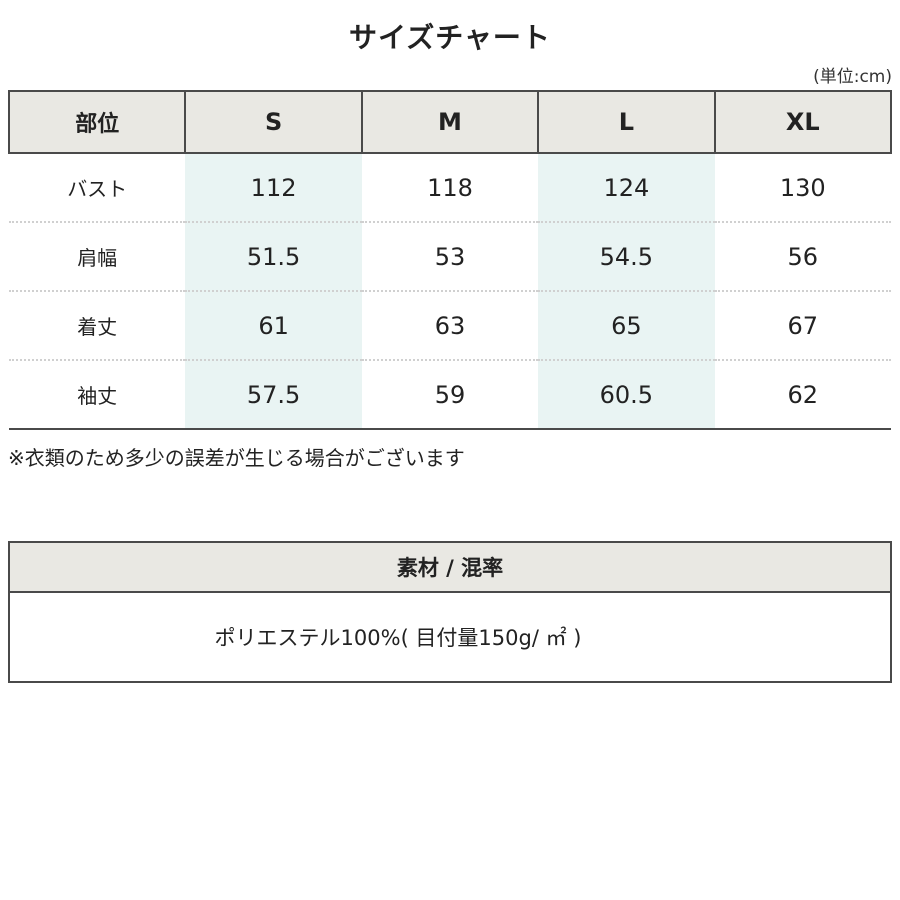 The image size is (900, 900). Describe the element at coordinates (273, 122) in the screenshot. I see `column-header-s: S` at that location.